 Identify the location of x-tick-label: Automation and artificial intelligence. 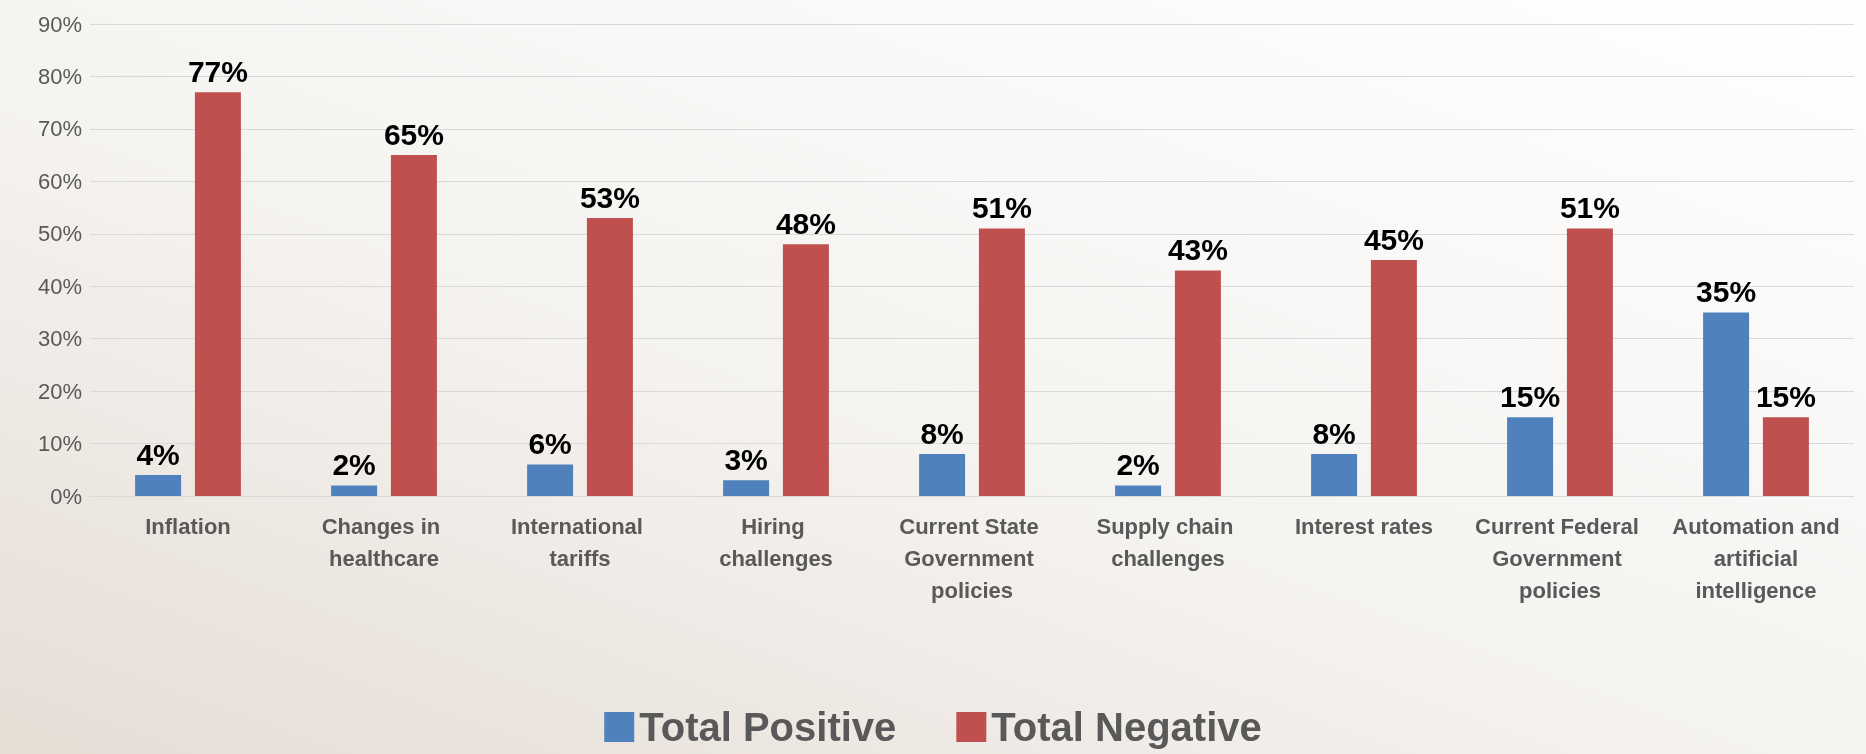
(1756, 558).